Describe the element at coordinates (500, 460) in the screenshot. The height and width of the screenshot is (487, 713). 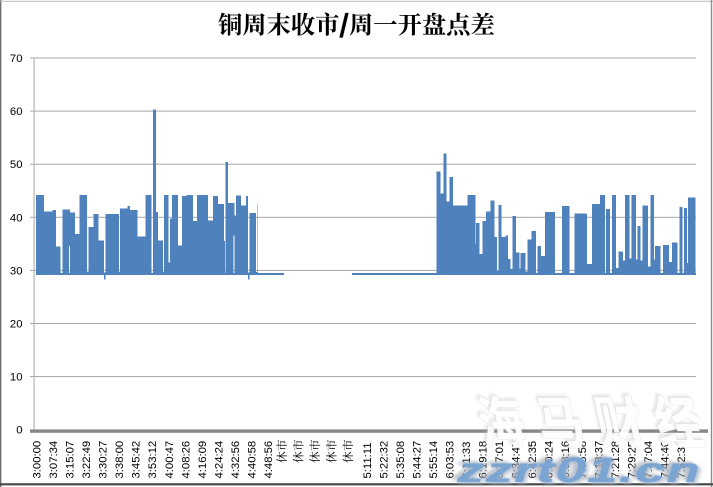
I see `svg-text: 6:27:01` at that location.